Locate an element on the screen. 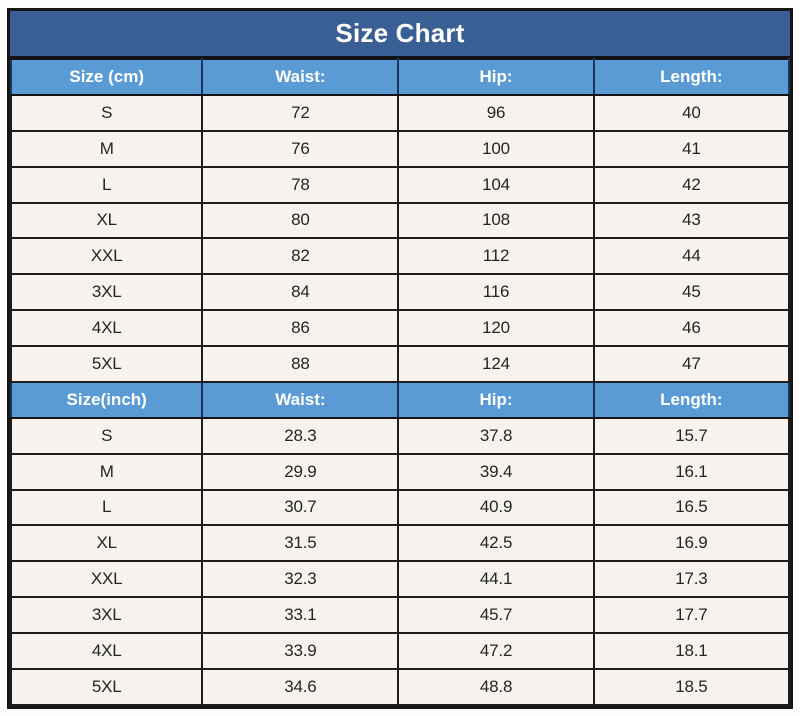 The image size is (800, 716). value-cell: 47 is located at coordinates (691, 364).